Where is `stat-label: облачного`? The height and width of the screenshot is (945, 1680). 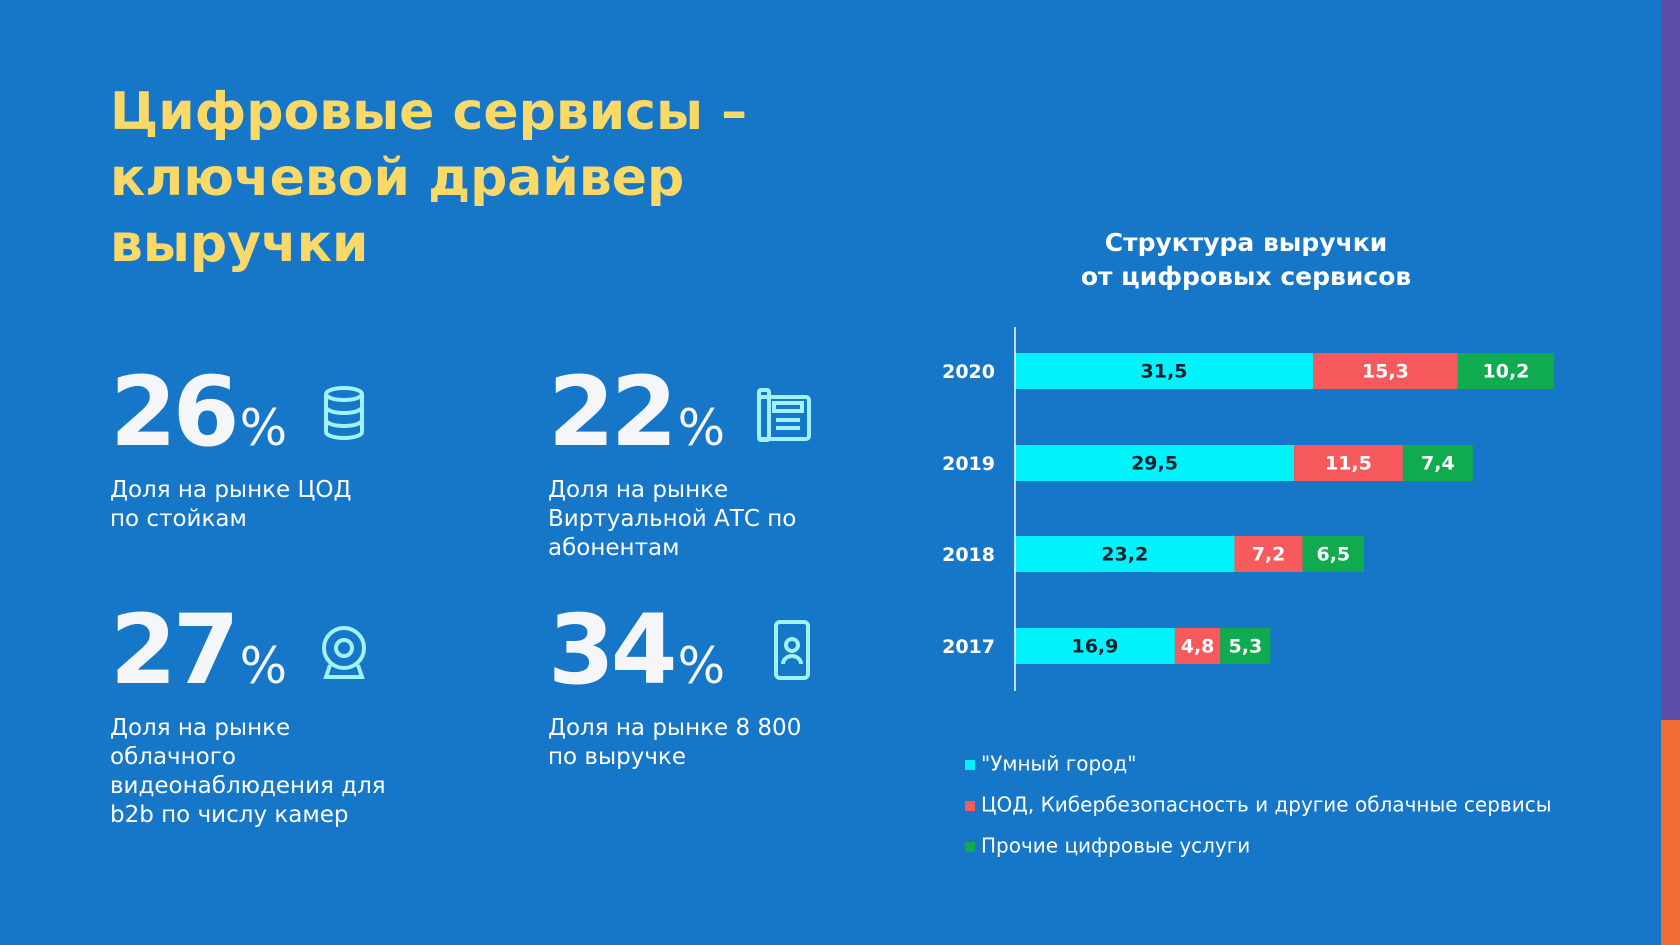 stat-label: облачного is located at coordinates (173, 757).